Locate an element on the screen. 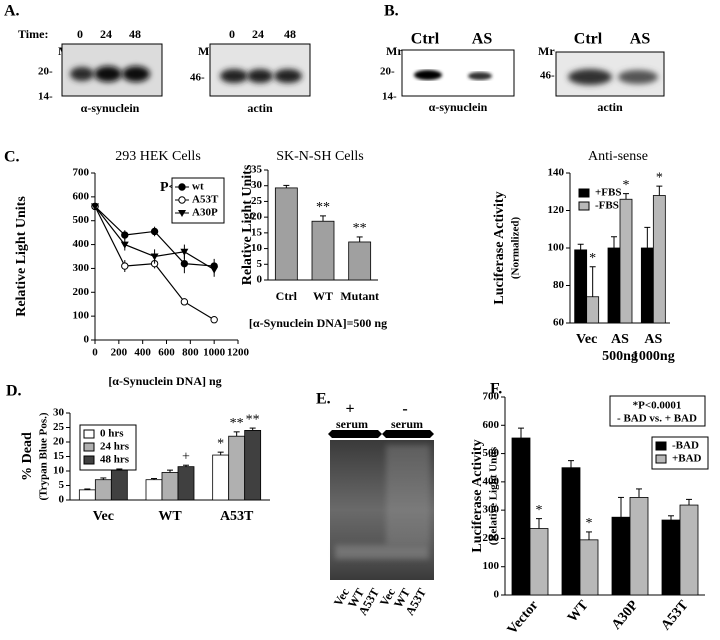 This screenshot has width=720, height=640. x-tick-label: 0 is located at coordinates (95, 353).